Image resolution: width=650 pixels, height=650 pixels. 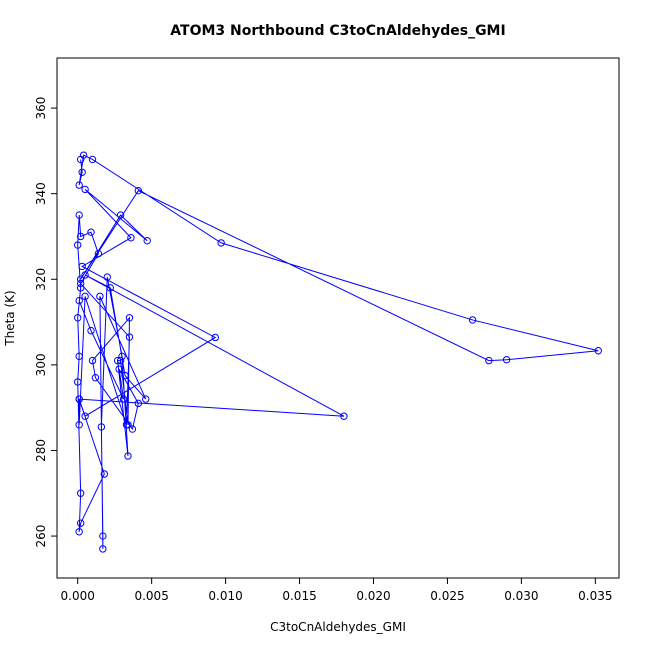 What do you see at coordinates (41, 108) in the screenshot?
I see `y-tick-label: 360` at bounding box center [41, 108].